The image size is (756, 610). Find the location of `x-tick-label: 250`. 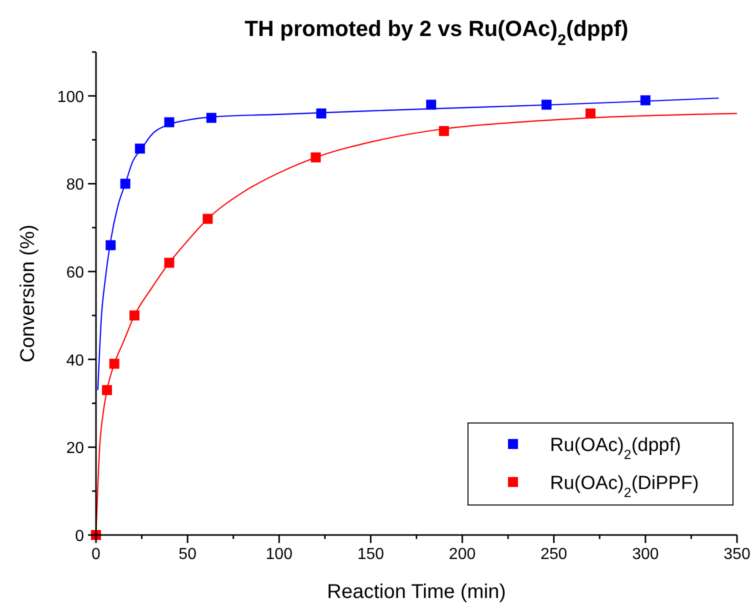

x-tick-label: 250 is located at coordinates (554, 554).